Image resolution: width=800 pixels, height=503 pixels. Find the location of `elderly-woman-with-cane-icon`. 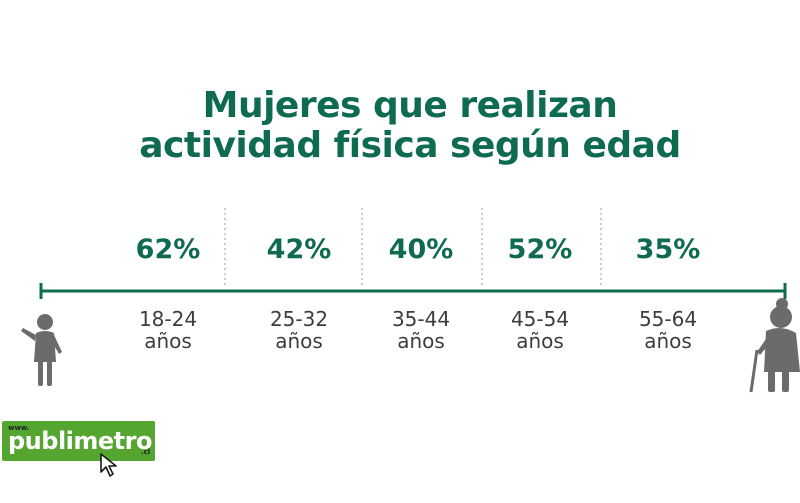

elderly-woman-with-cane-icon is located at coordinates (774, 345).